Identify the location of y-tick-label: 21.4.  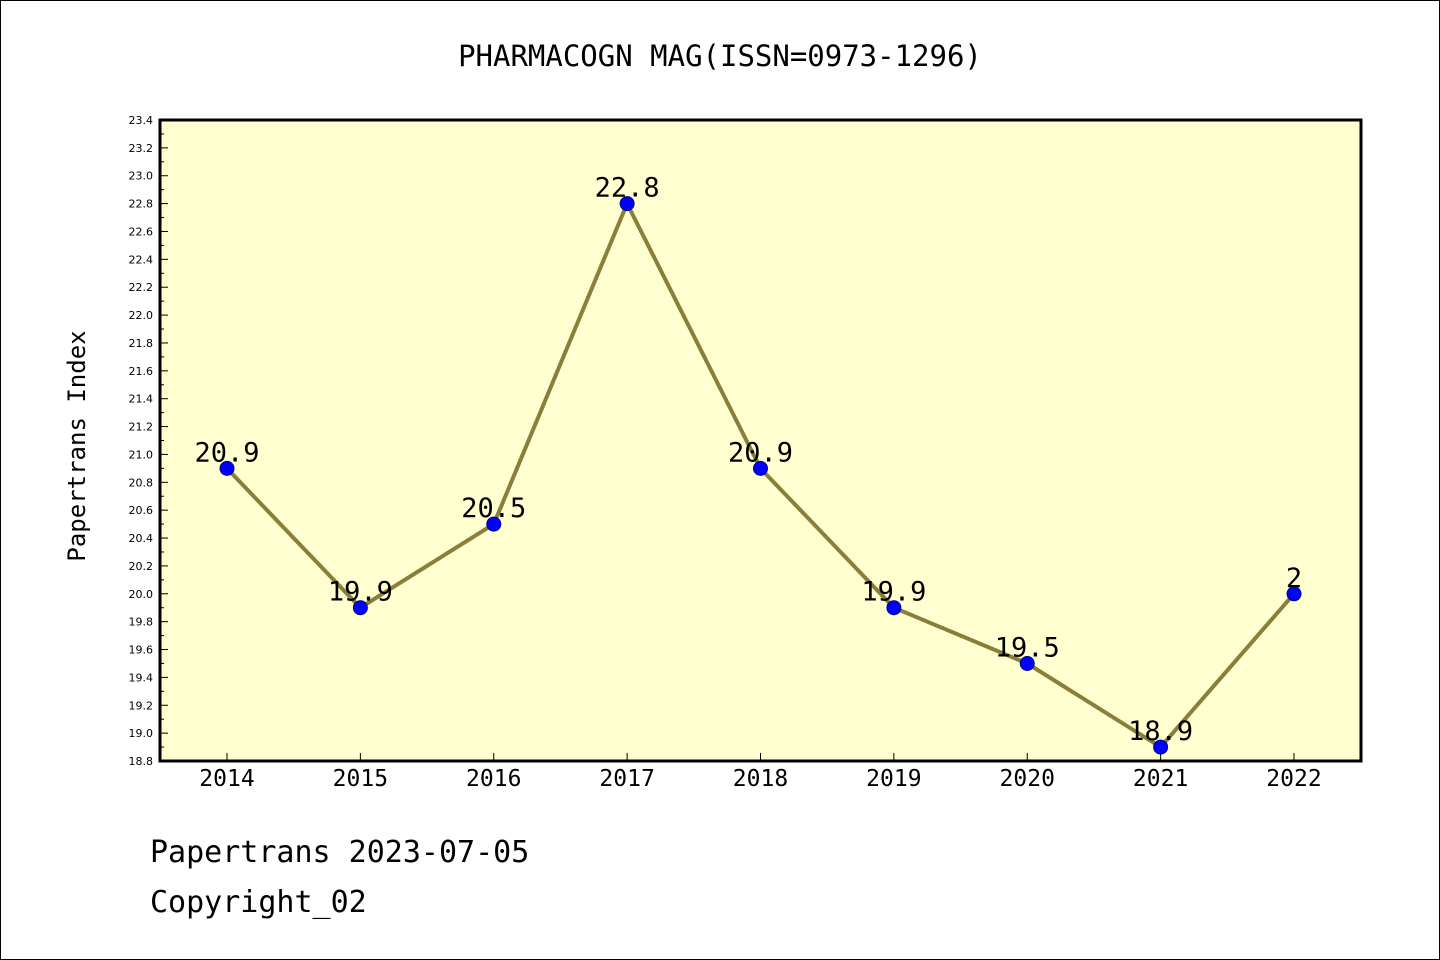
(141, 399).